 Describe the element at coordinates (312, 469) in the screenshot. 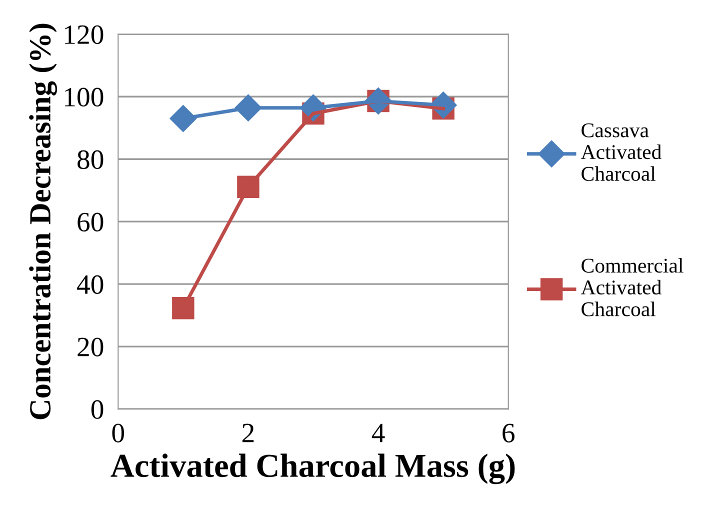

I see `x-axis-title: Activated Charcoal Mass (g)` at that location.